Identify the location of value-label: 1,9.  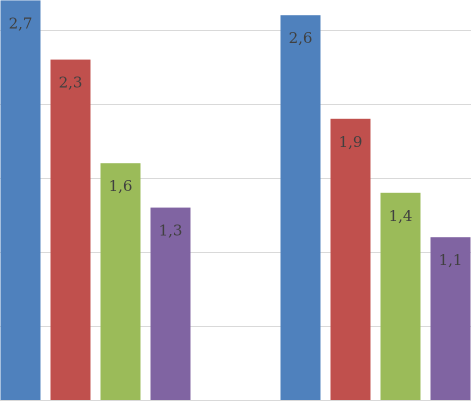
(351, 142).